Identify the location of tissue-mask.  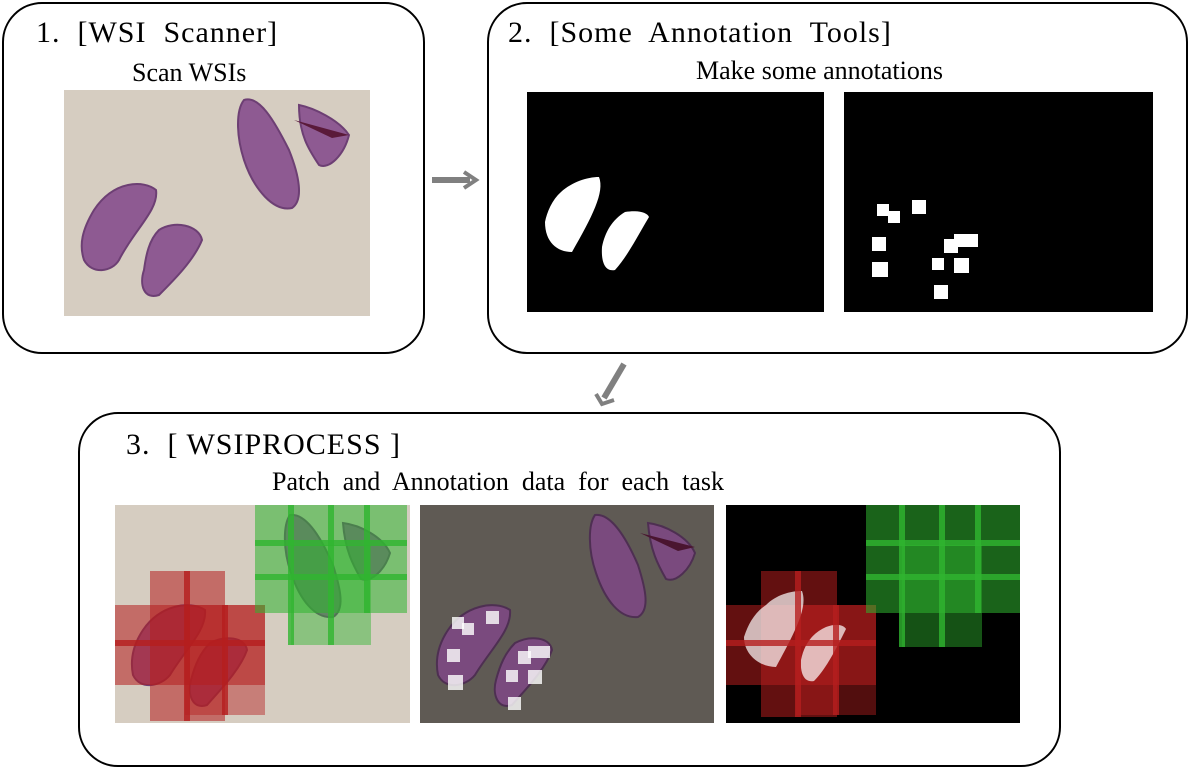
(675, 202).